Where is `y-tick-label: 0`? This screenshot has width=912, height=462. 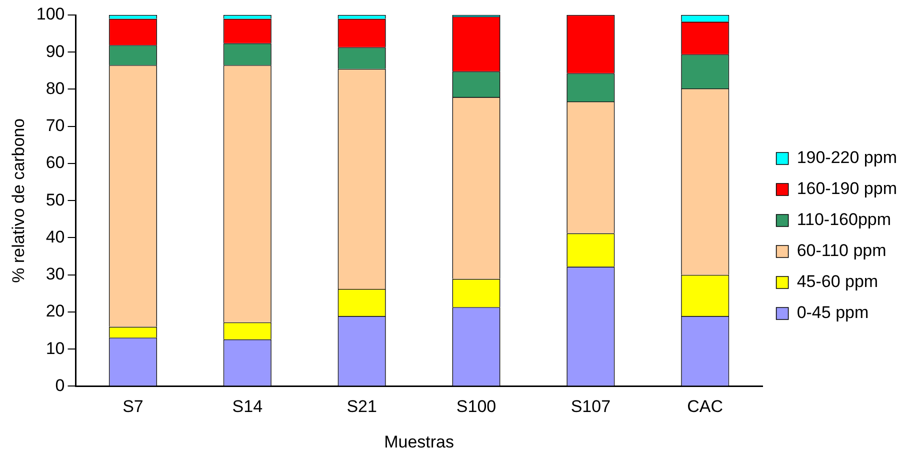 y-tick-label: 0 is located at coordinates (60, 385).